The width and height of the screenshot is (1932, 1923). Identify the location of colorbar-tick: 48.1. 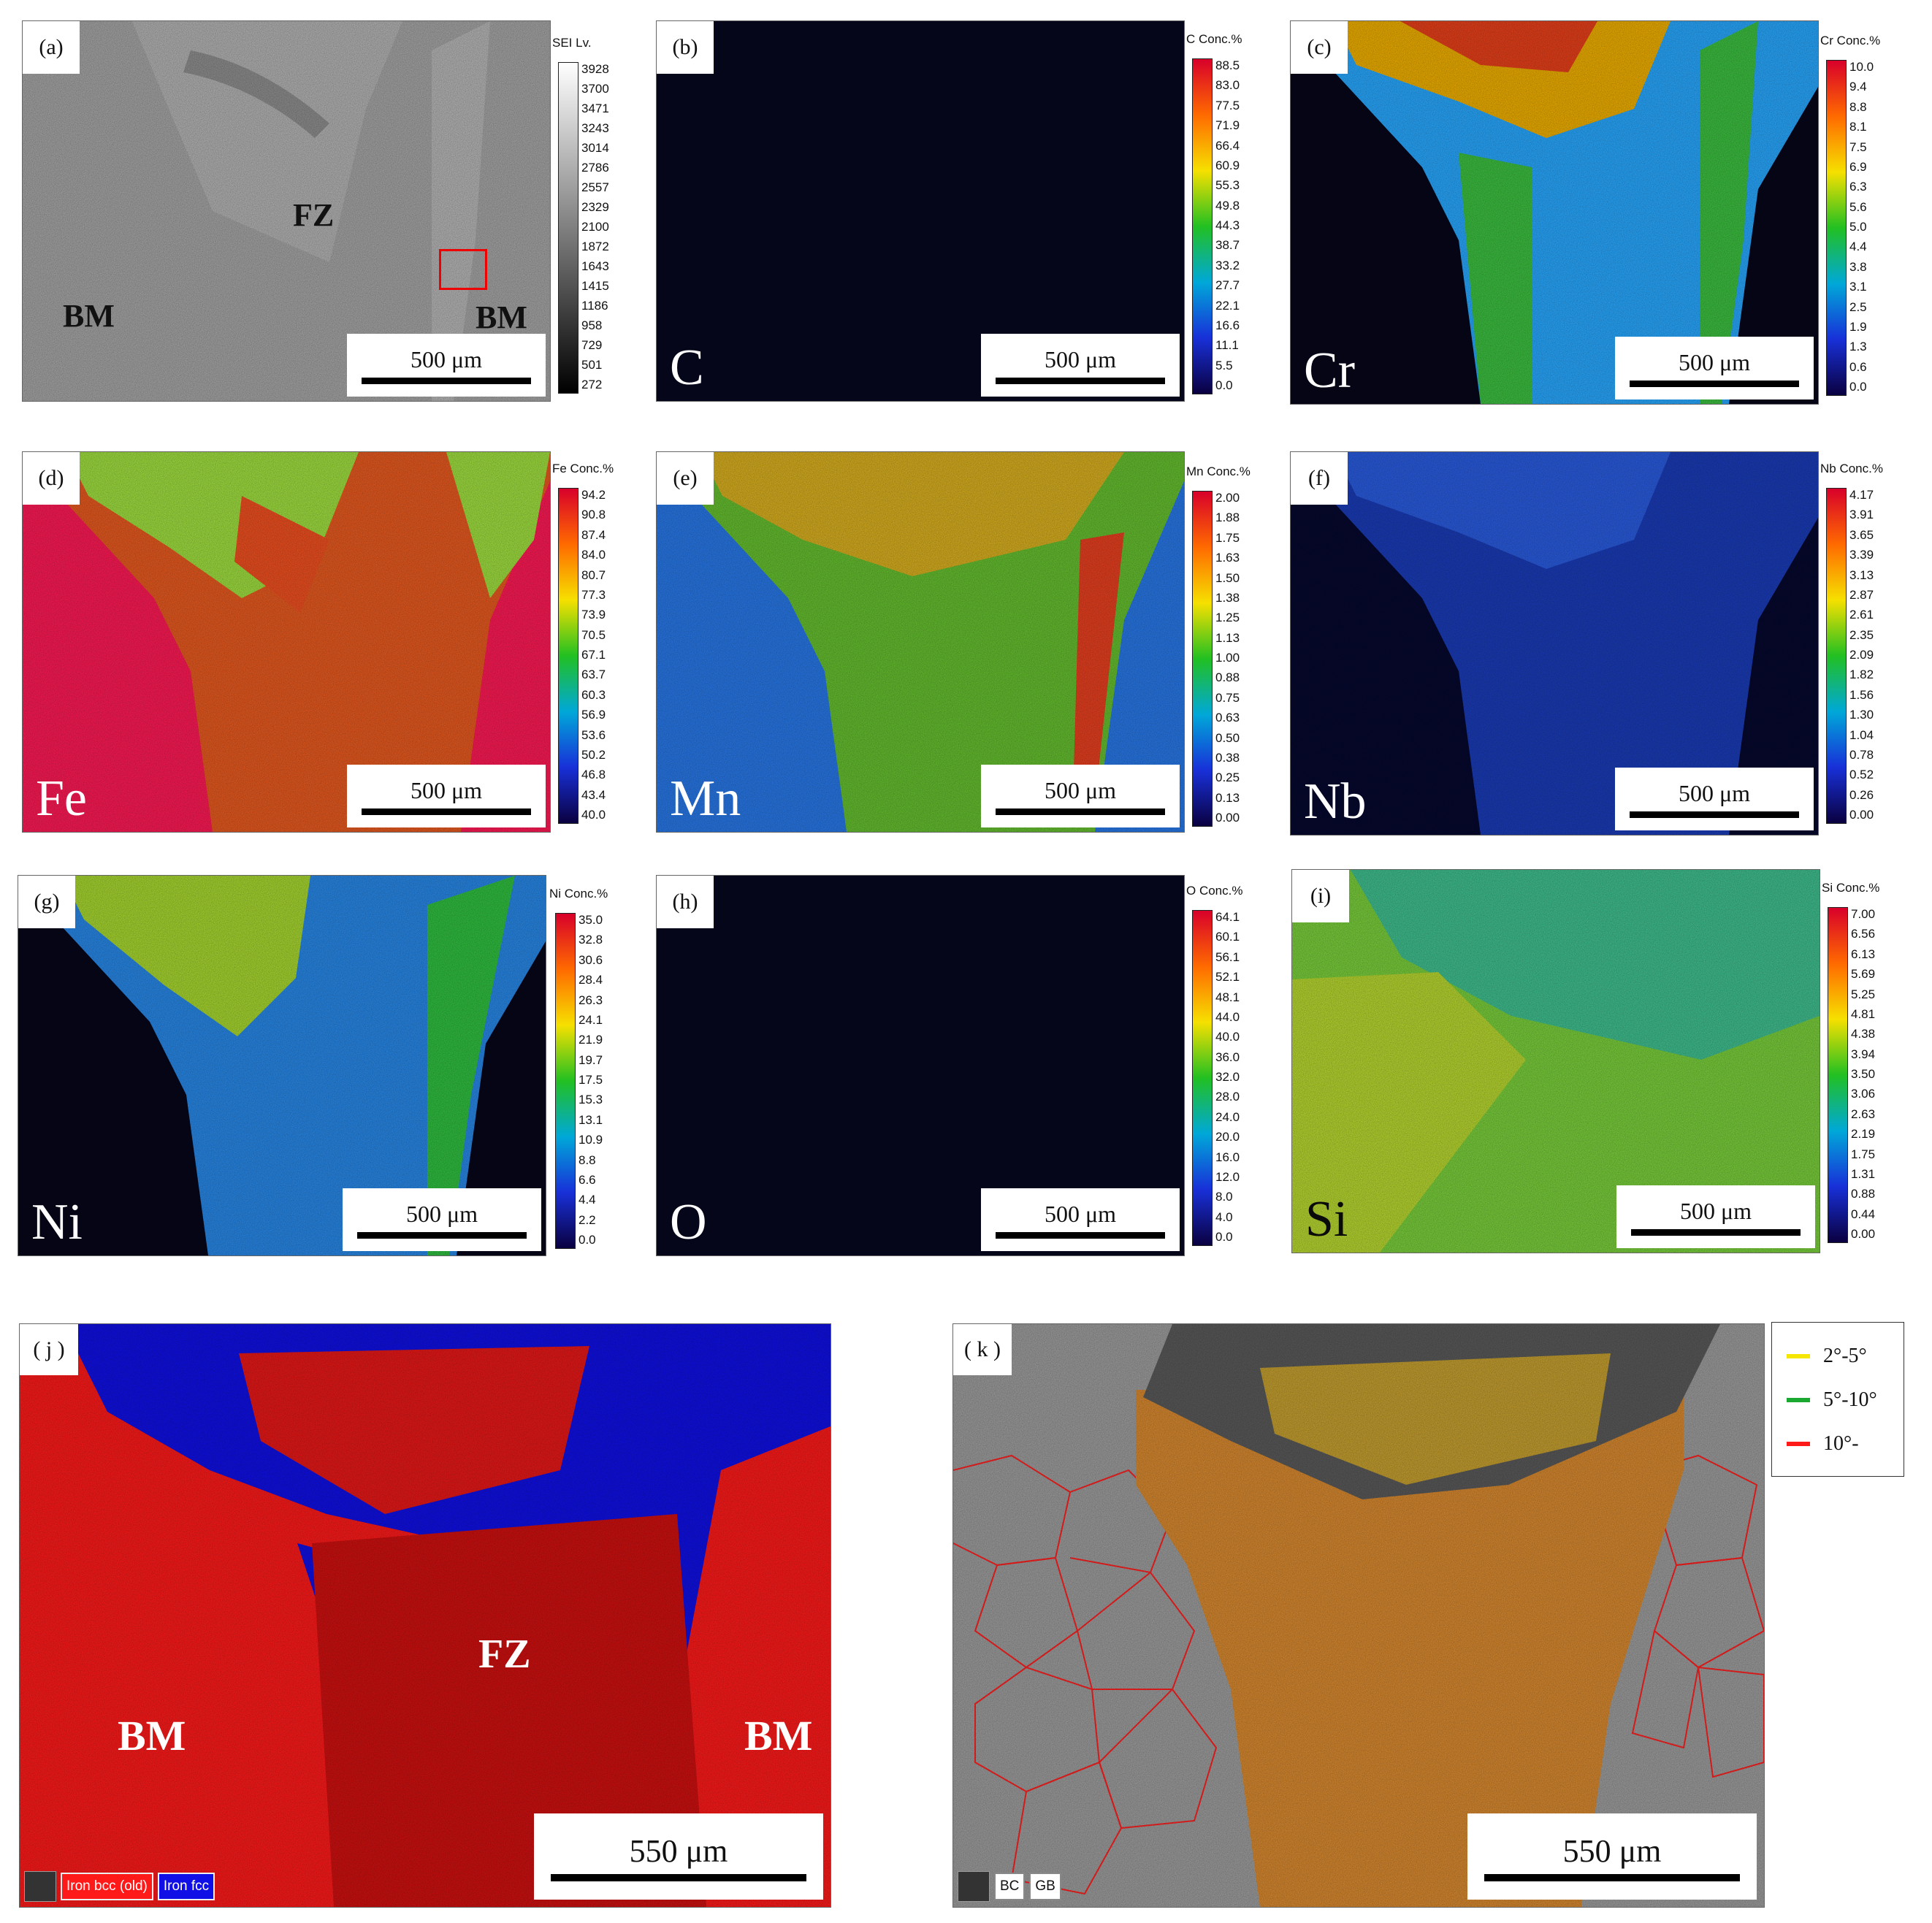
(1227, 997).